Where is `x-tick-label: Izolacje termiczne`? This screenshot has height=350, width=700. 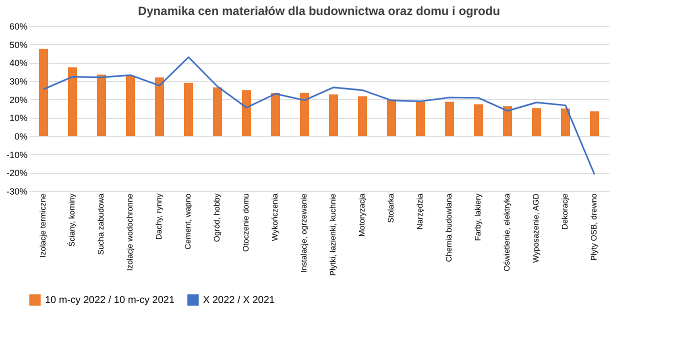
x-tick-label: Izolacje termiczne is located at coordinates (43, 225).